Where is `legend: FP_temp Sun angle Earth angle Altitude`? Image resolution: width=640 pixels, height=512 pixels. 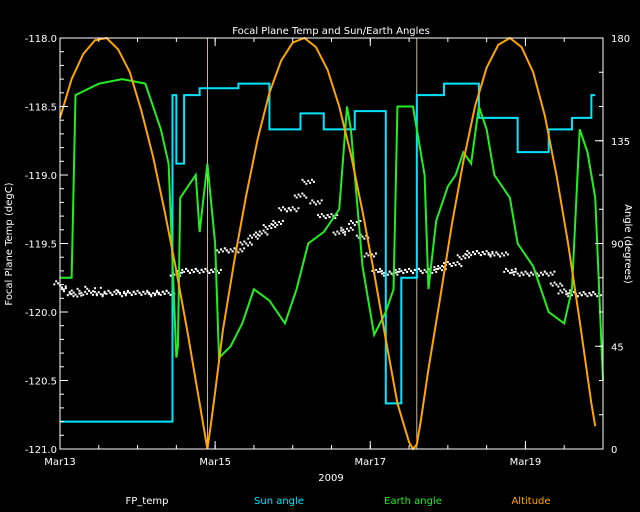
legend: FP_temp Sun angle Earth angle Altitude is located at coordinates (338, 501).